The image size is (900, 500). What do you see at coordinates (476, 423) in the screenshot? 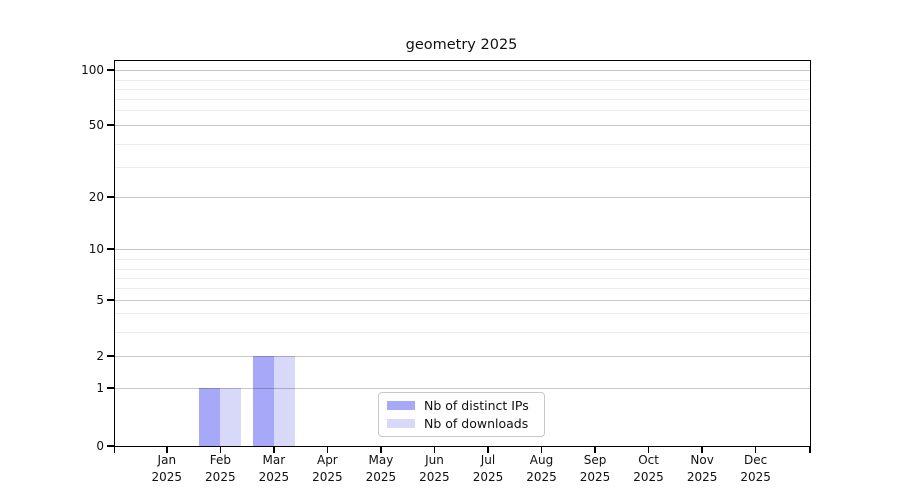
I see `legend-label-downloads: Nb of downloads` at bounding box center [476, 423].